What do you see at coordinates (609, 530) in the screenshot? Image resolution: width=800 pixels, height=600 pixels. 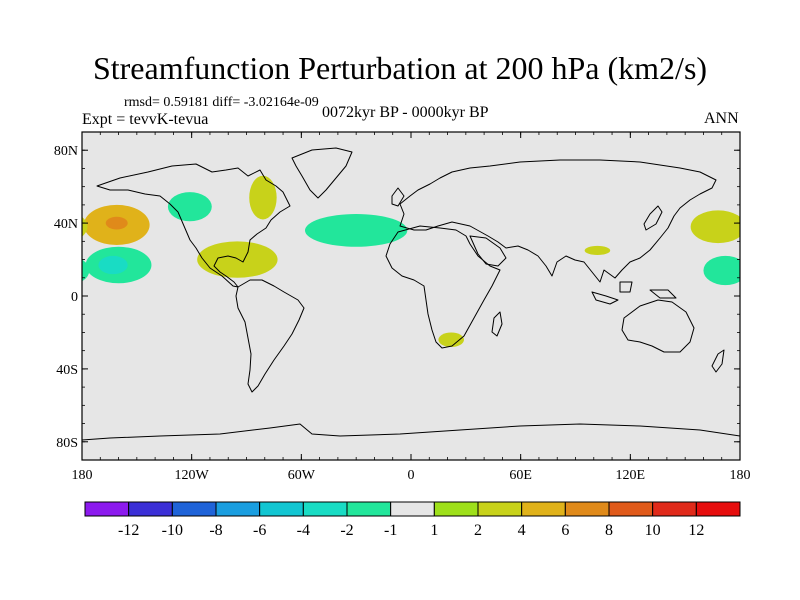 I see `colorbar-label: 8` at bounding box center [609, 530].